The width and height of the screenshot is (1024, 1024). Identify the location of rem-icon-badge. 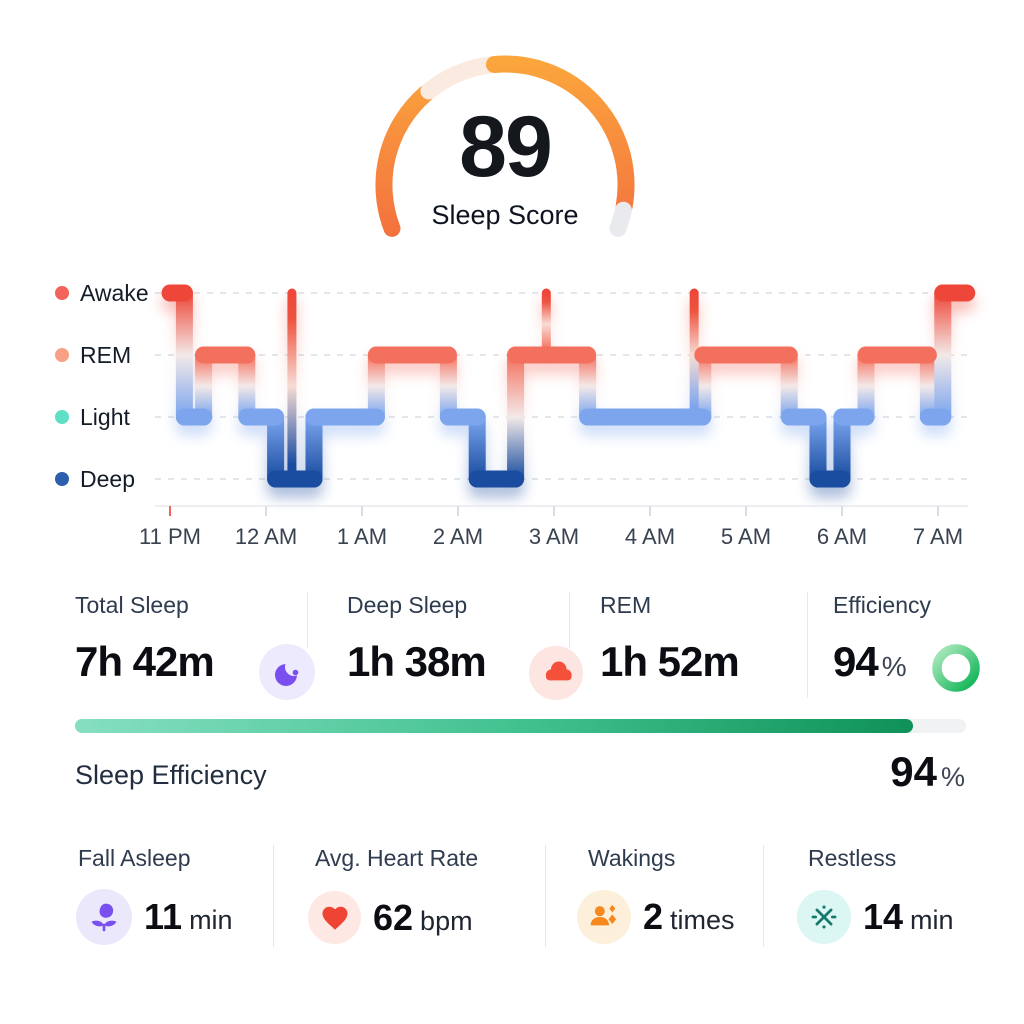
(556, 673).